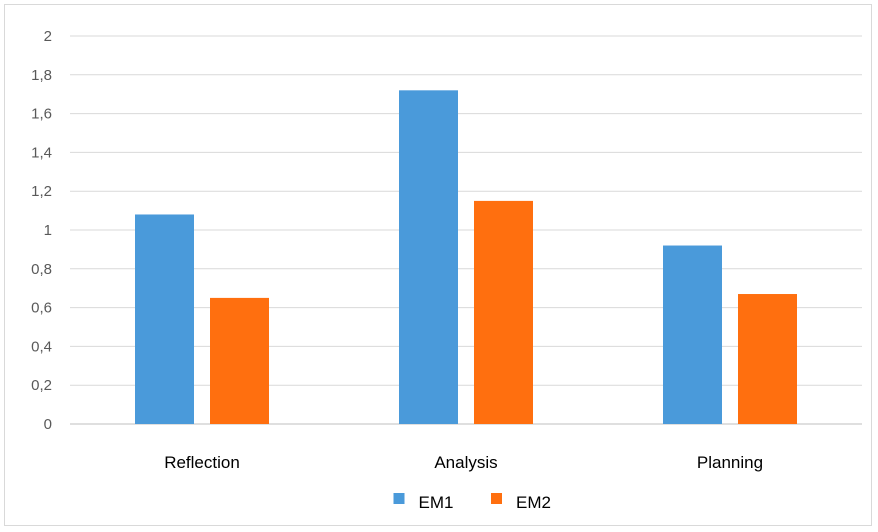 The width and height of the screenshot is (878, 532). Describe the element at coordinates (41, 191) in the screenshot. I see `y-tick-label: 1,2` at that location.